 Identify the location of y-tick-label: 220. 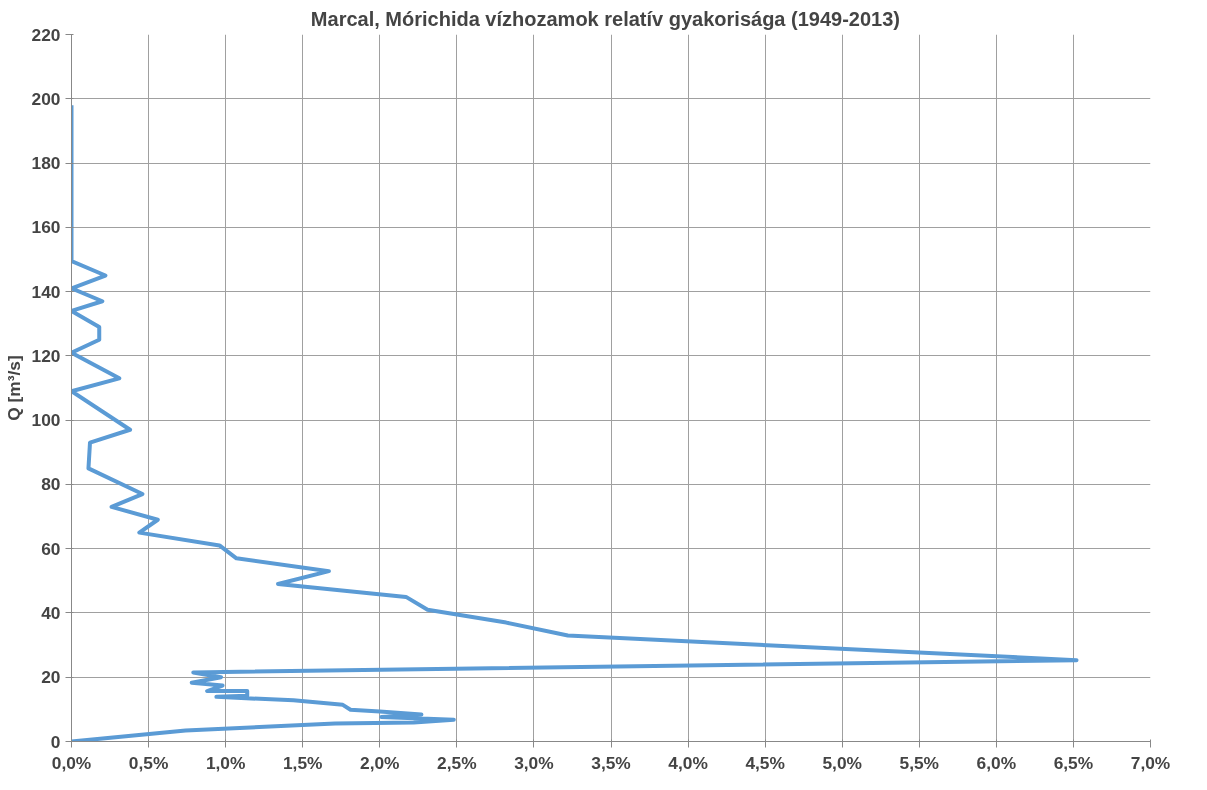
(46, 34).